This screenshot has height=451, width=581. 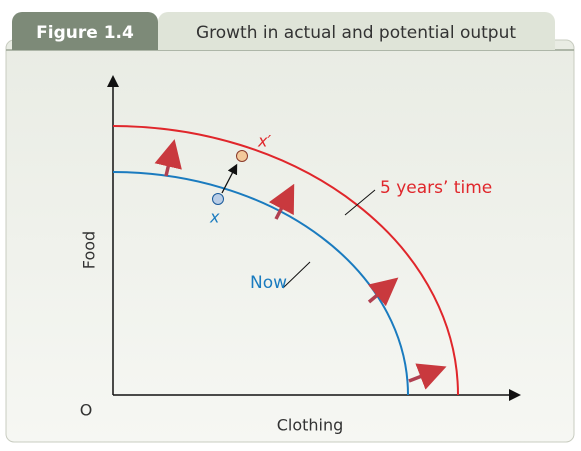 I want to click on point-x, so click(x=218, y=199).